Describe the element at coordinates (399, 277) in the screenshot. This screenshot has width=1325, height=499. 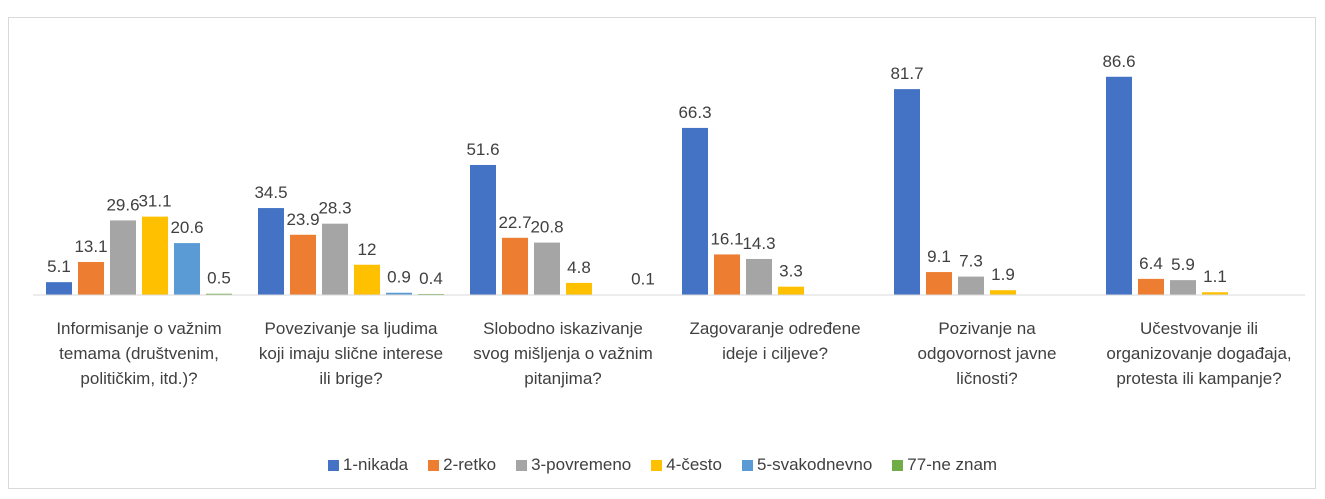
I see `data-label: 0.9` at that location.